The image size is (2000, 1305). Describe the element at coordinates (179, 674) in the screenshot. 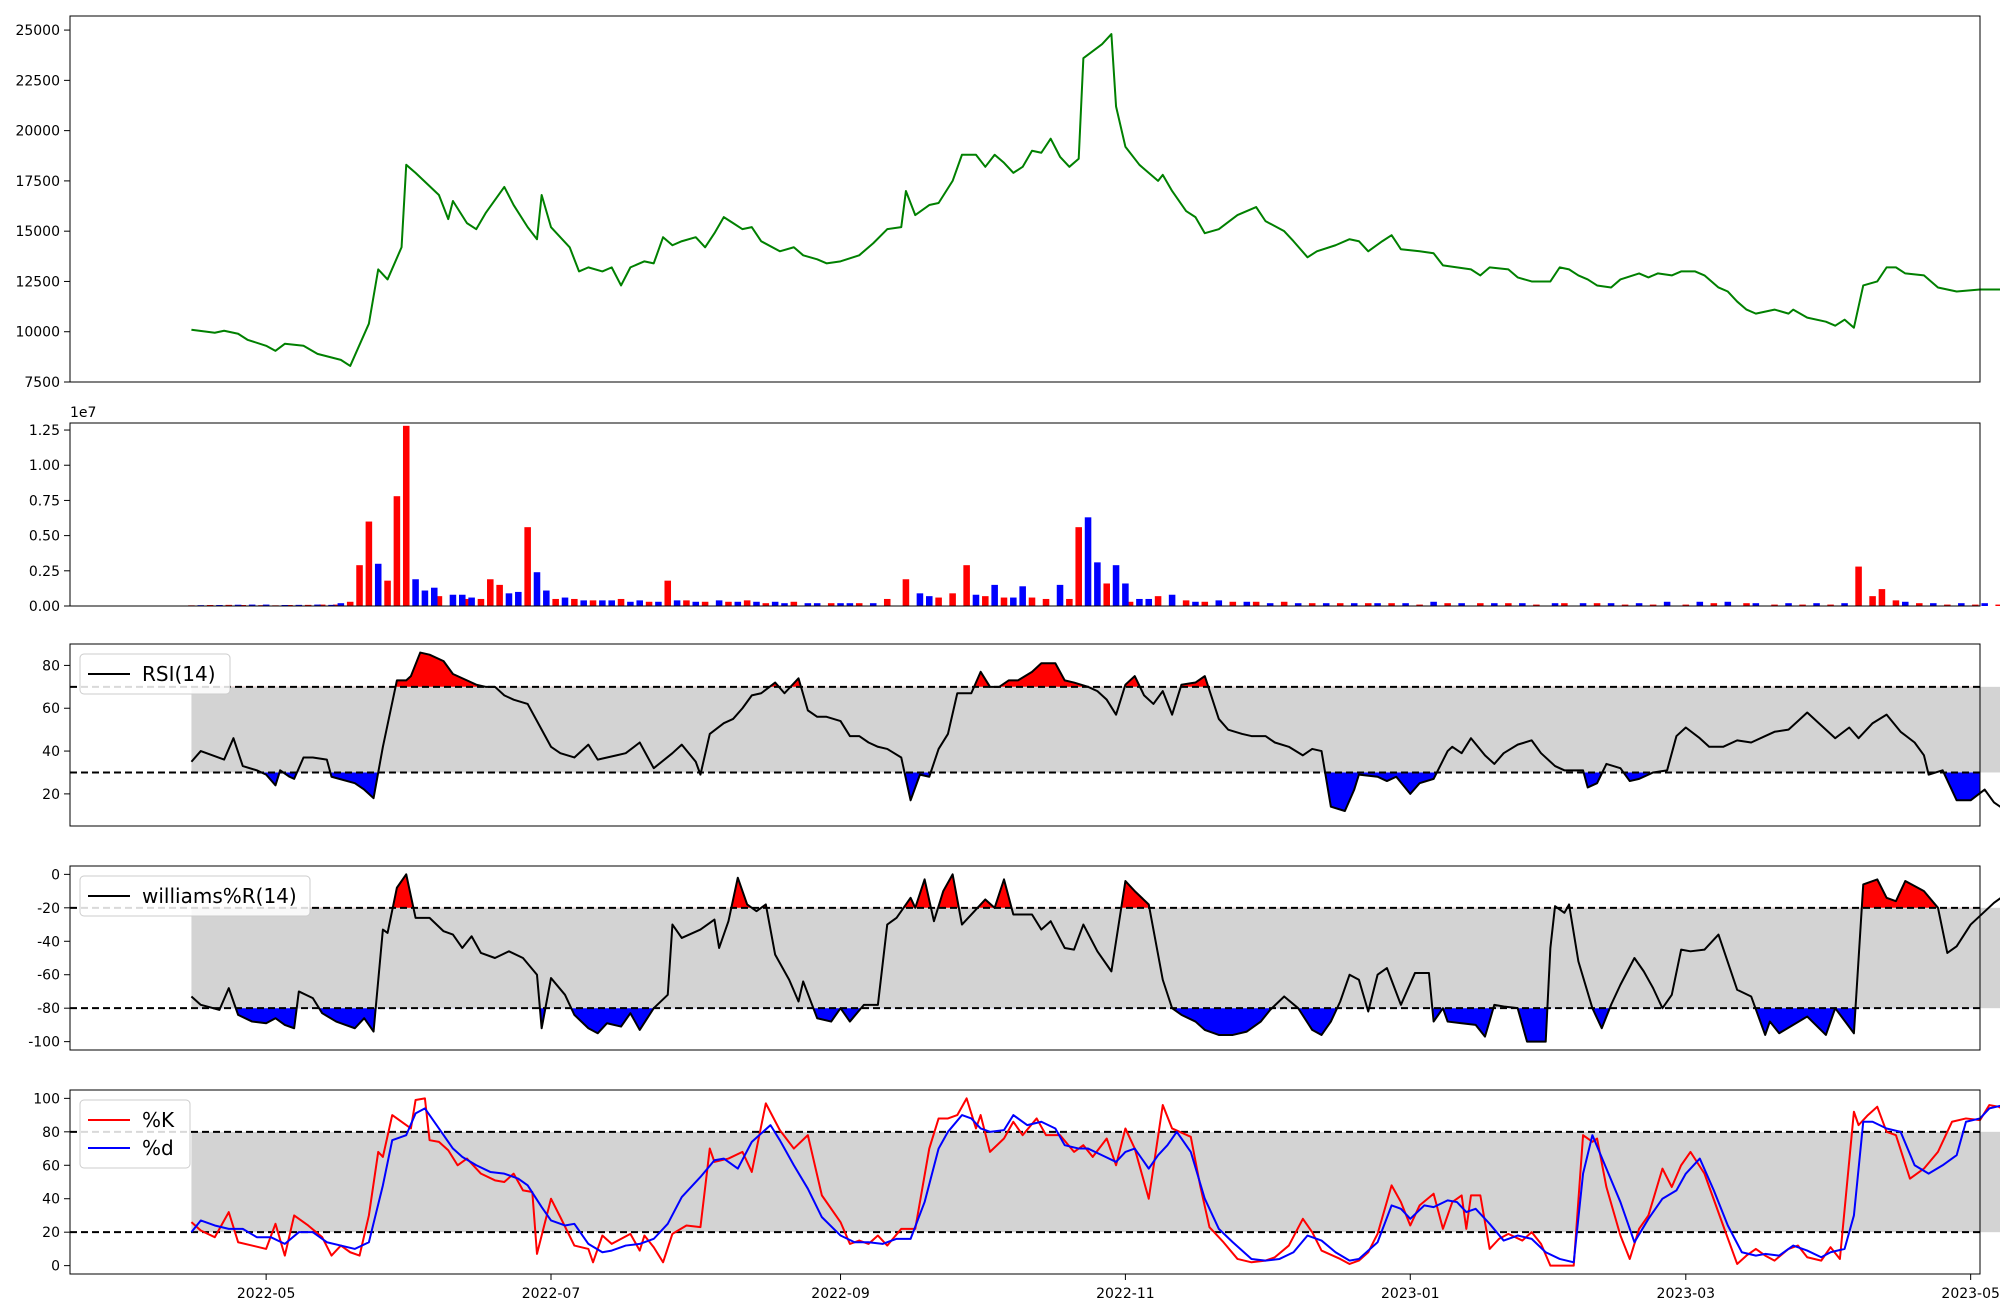

I see `rsi-legend-label: RSI(14)` at that location.